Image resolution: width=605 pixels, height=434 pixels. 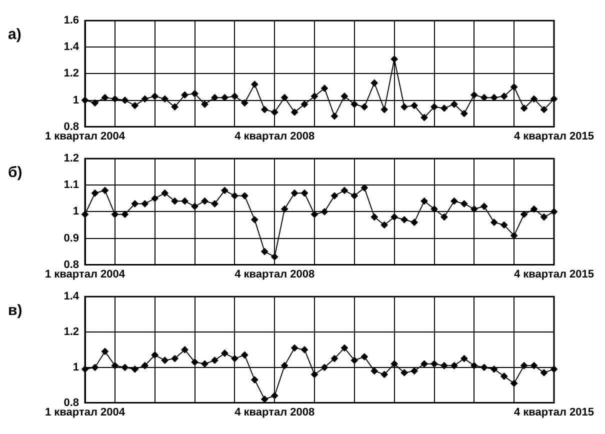 I want to click on y-tick-label: 0.8, so click(x=72, y=402).